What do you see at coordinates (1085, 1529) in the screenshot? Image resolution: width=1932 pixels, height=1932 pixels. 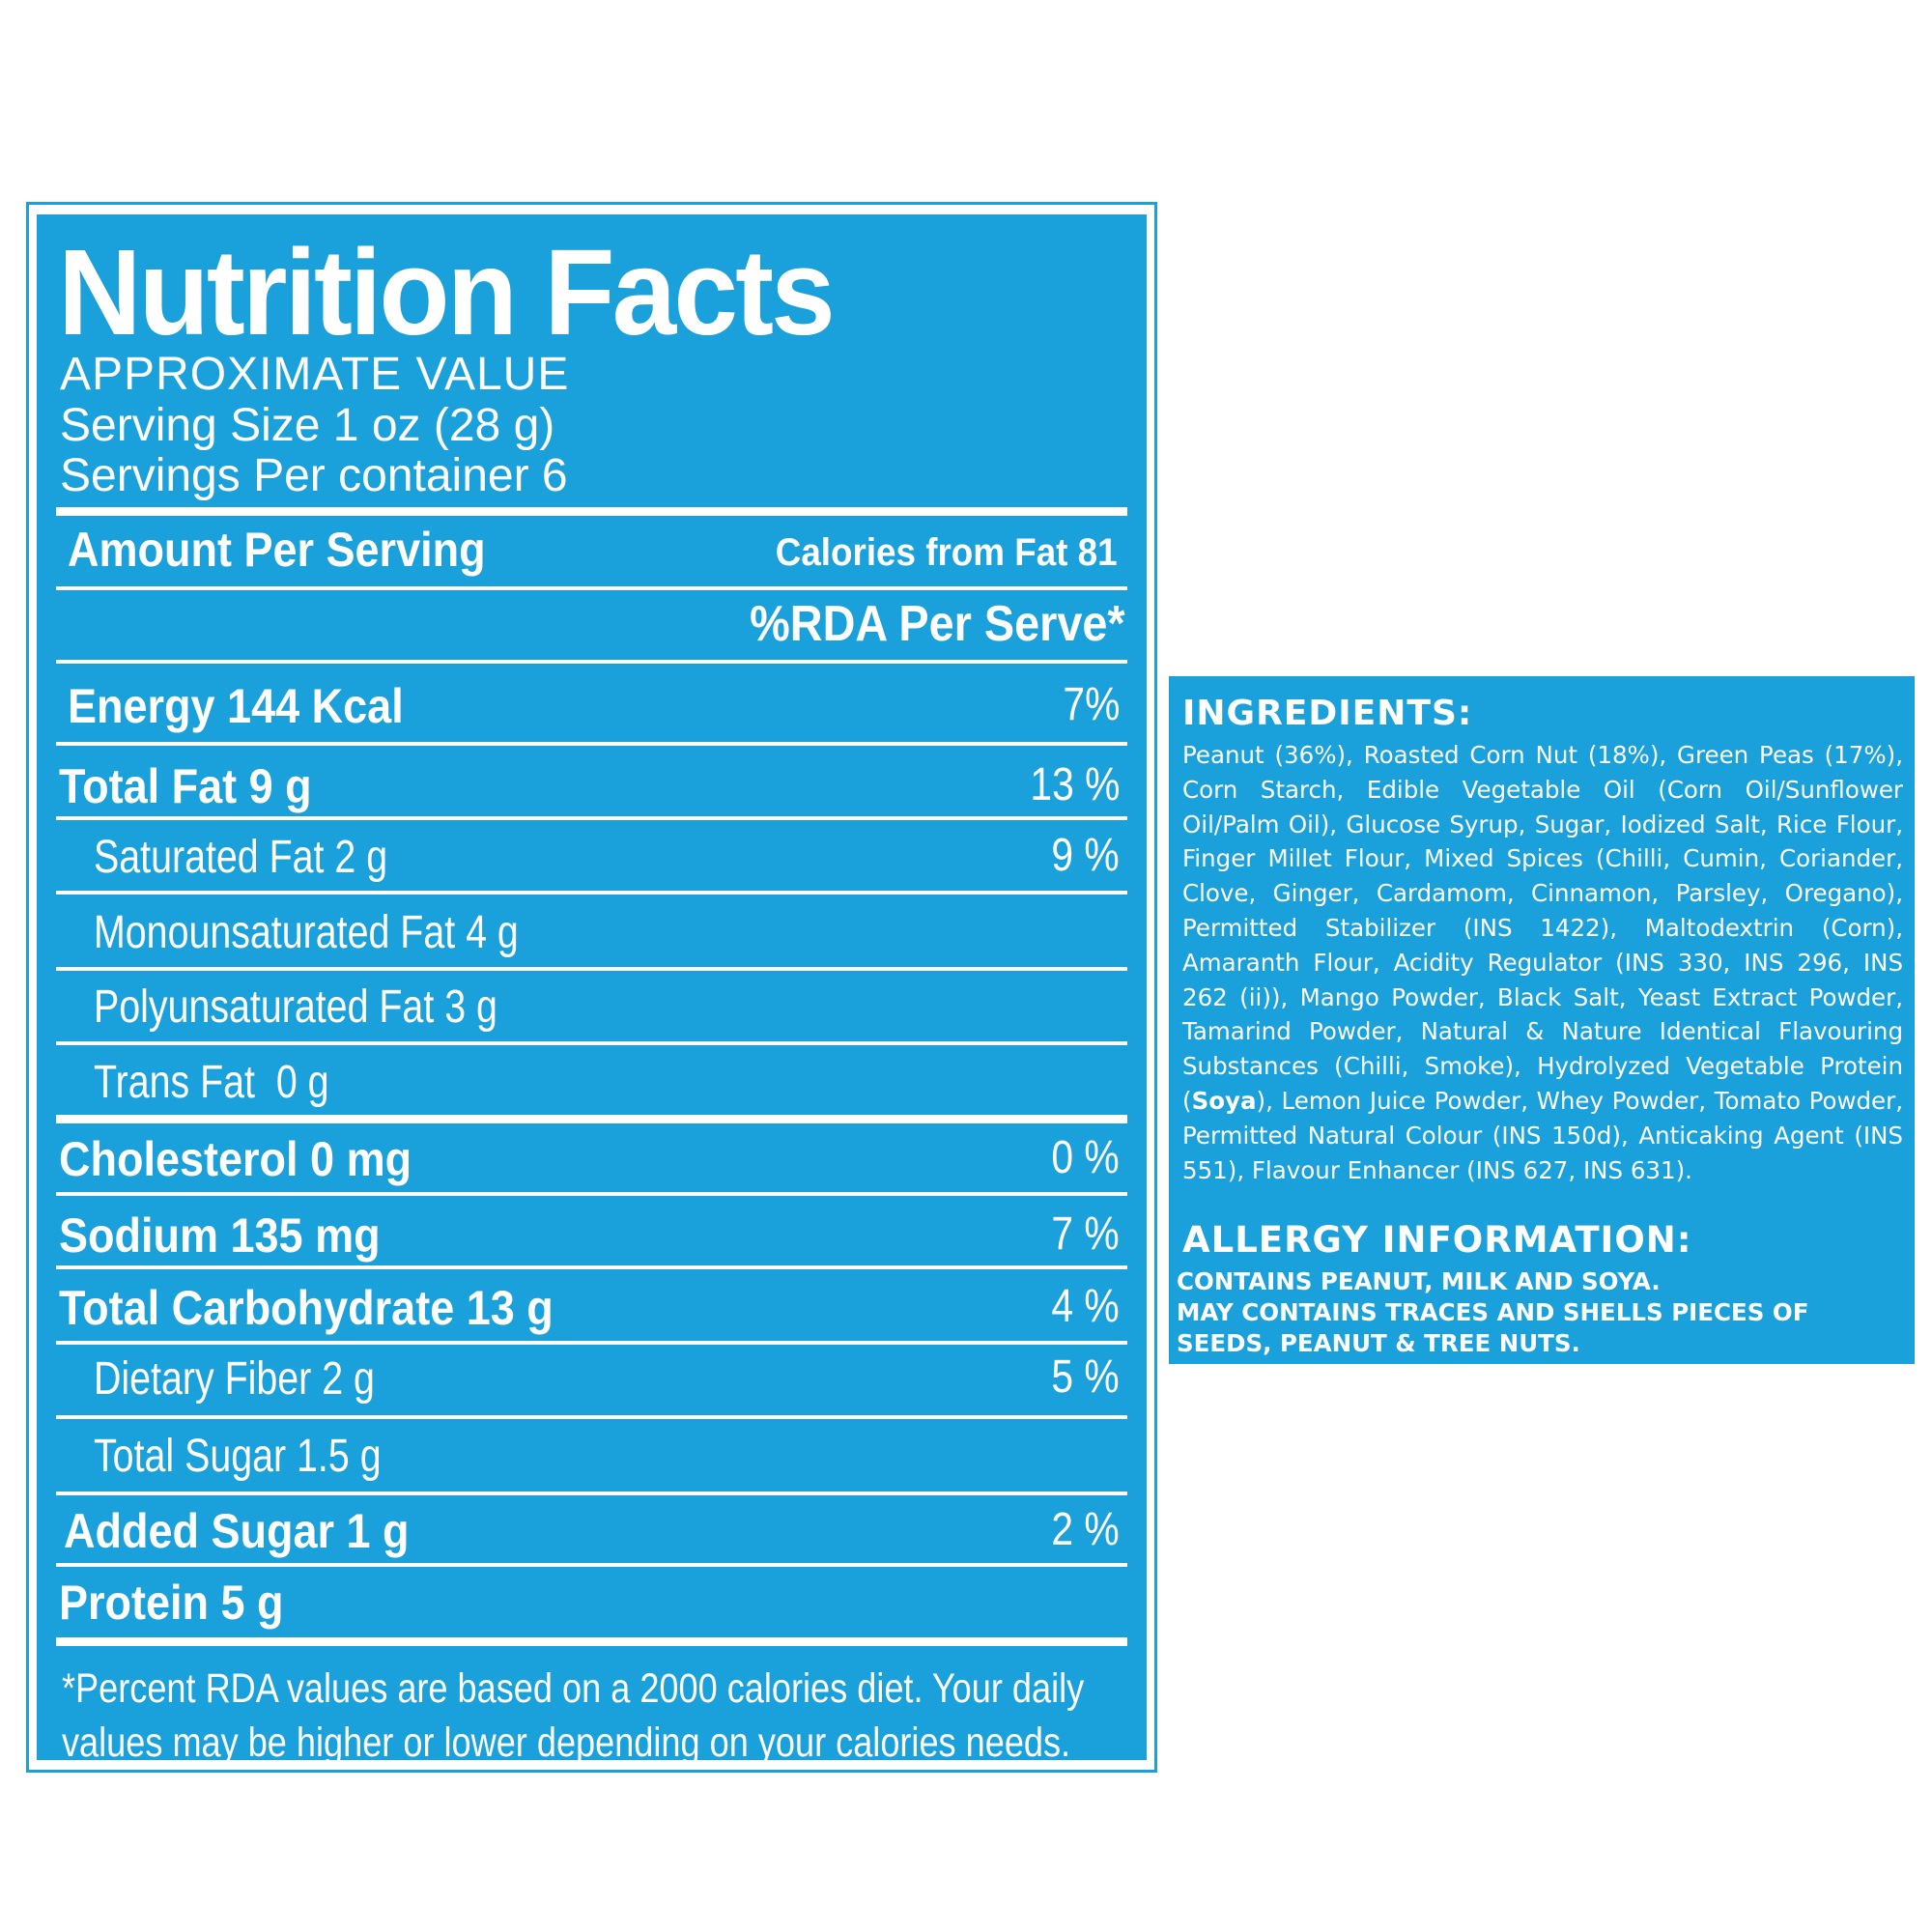 I see `nutrient-pct-added-sugar: 2 %` at bounding box center [1085, 1529].